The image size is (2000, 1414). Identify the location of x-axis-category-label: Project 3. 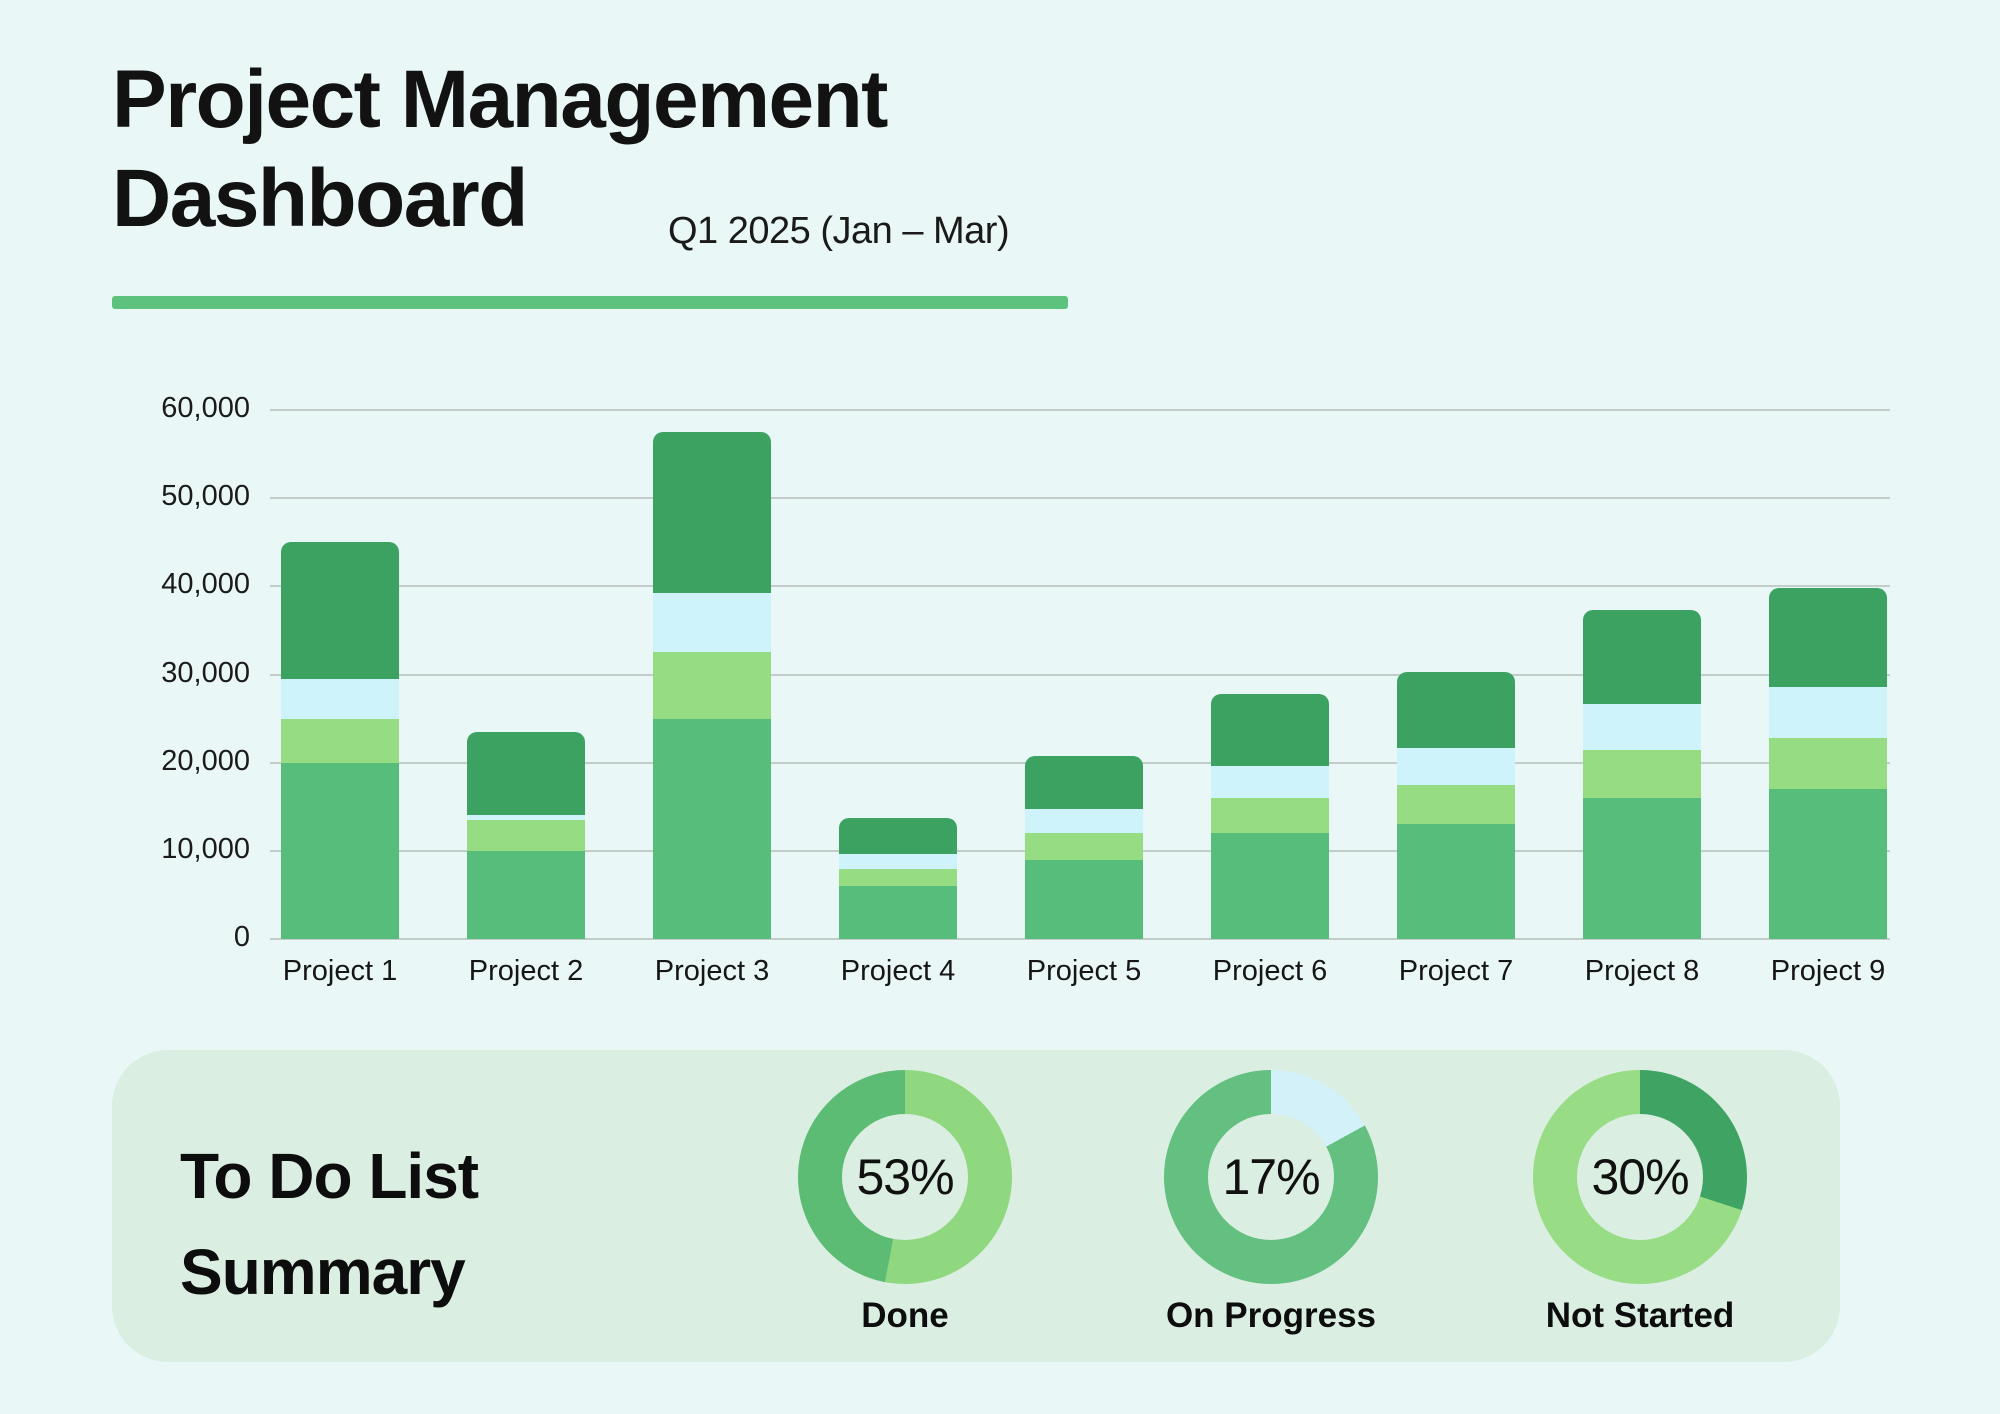
(712, 971).